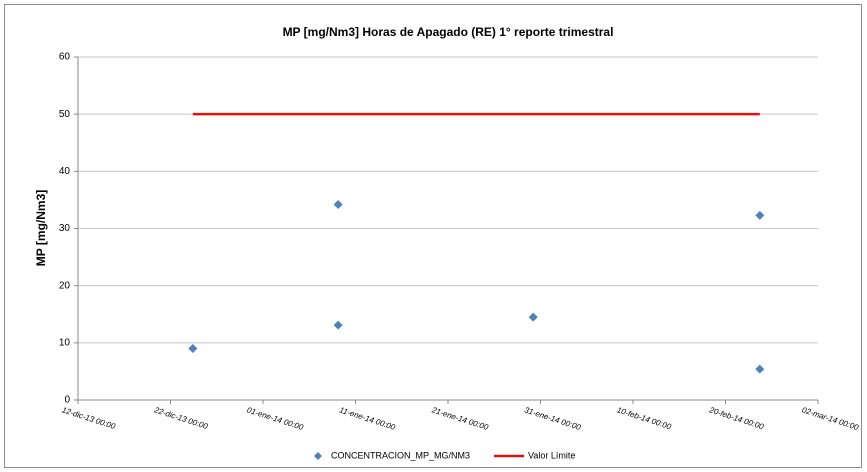  What do you see at coordinates (65, 285) in the screenshot?
I see `y-tick-label: 20` at bounding box center [65, 285].